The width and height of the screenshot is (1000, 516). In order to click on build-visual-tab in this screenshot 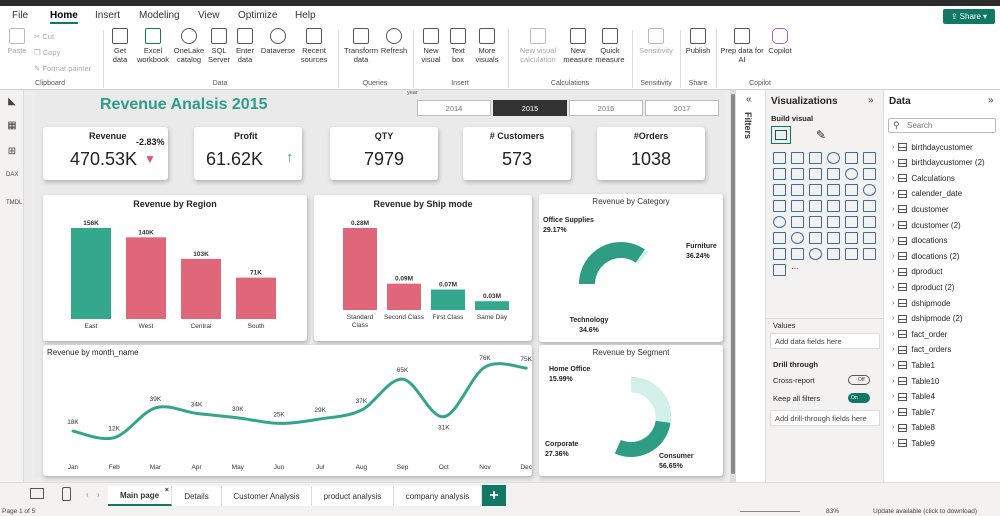, I will do `click(781, 135)`.